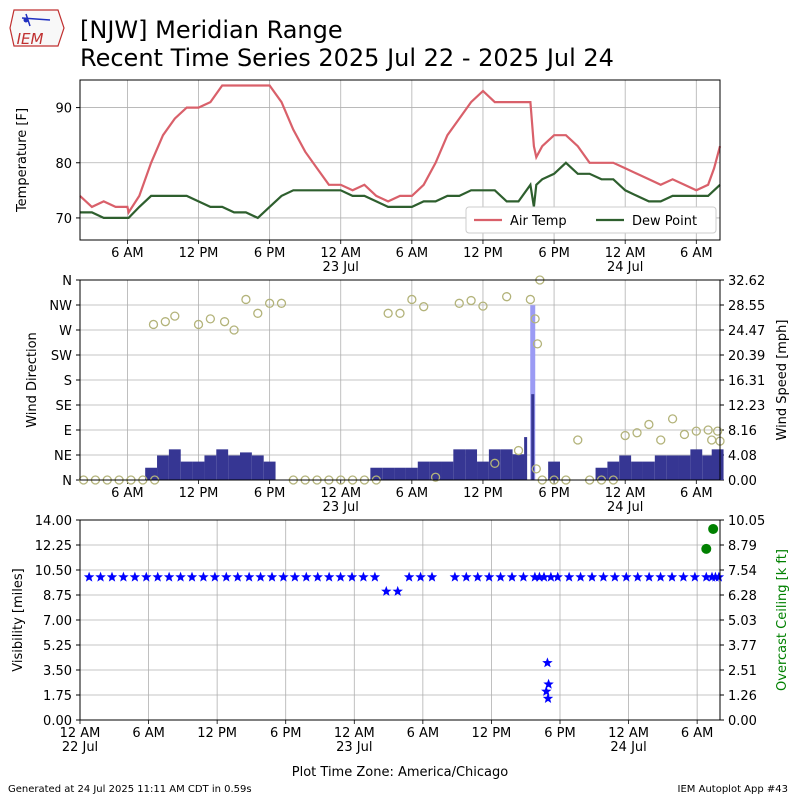 This screenshot has width=800, height=800. What do you see at coordinates (61, 356) in the screenshot?
I see `wind-direction-tick-label: SW` at bounding box center [61, 356].